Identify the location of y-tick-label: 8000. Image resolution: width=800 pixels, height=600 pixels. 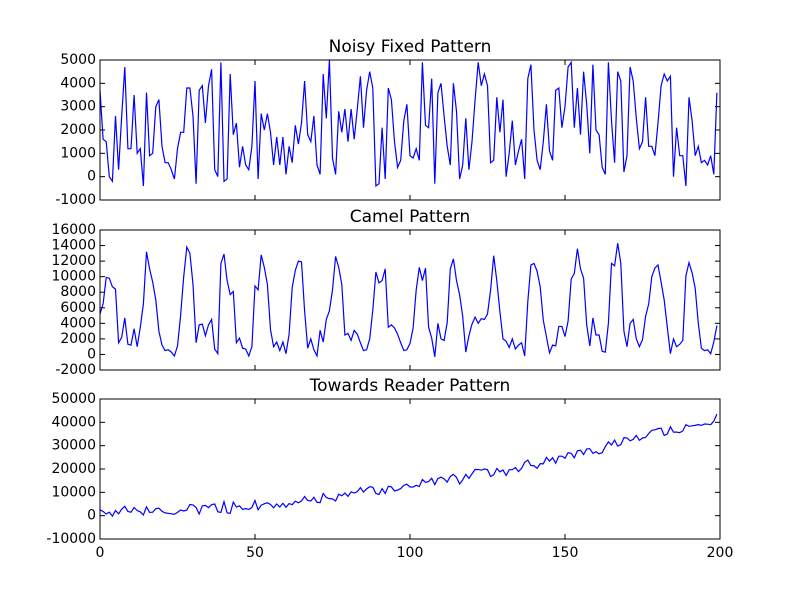
(78, 292).